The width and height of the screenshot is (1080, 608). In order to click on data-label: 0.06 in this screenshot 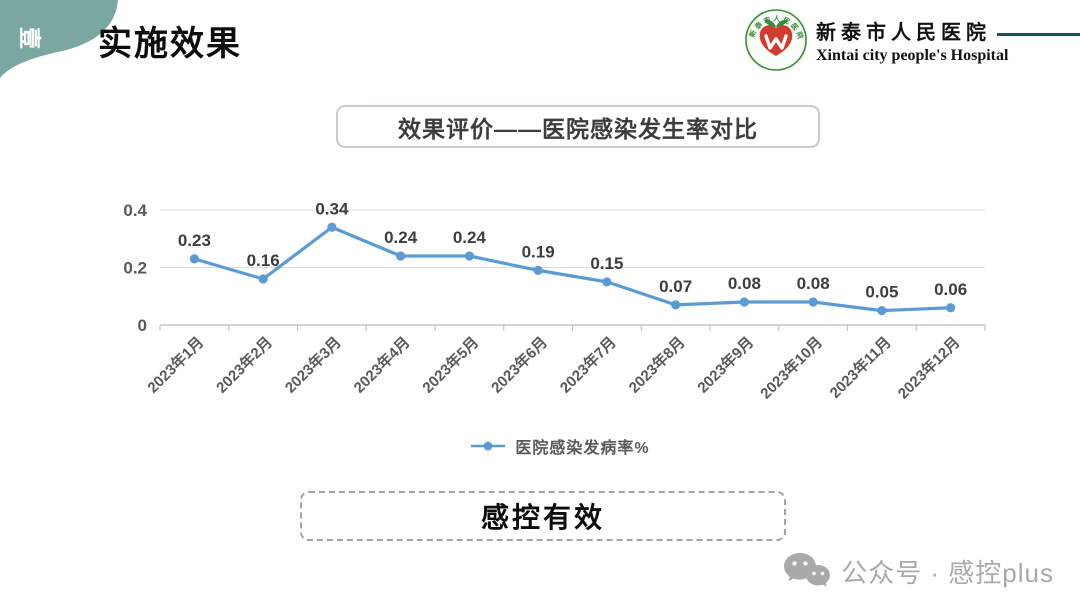, I will do `click(950, 289)`.